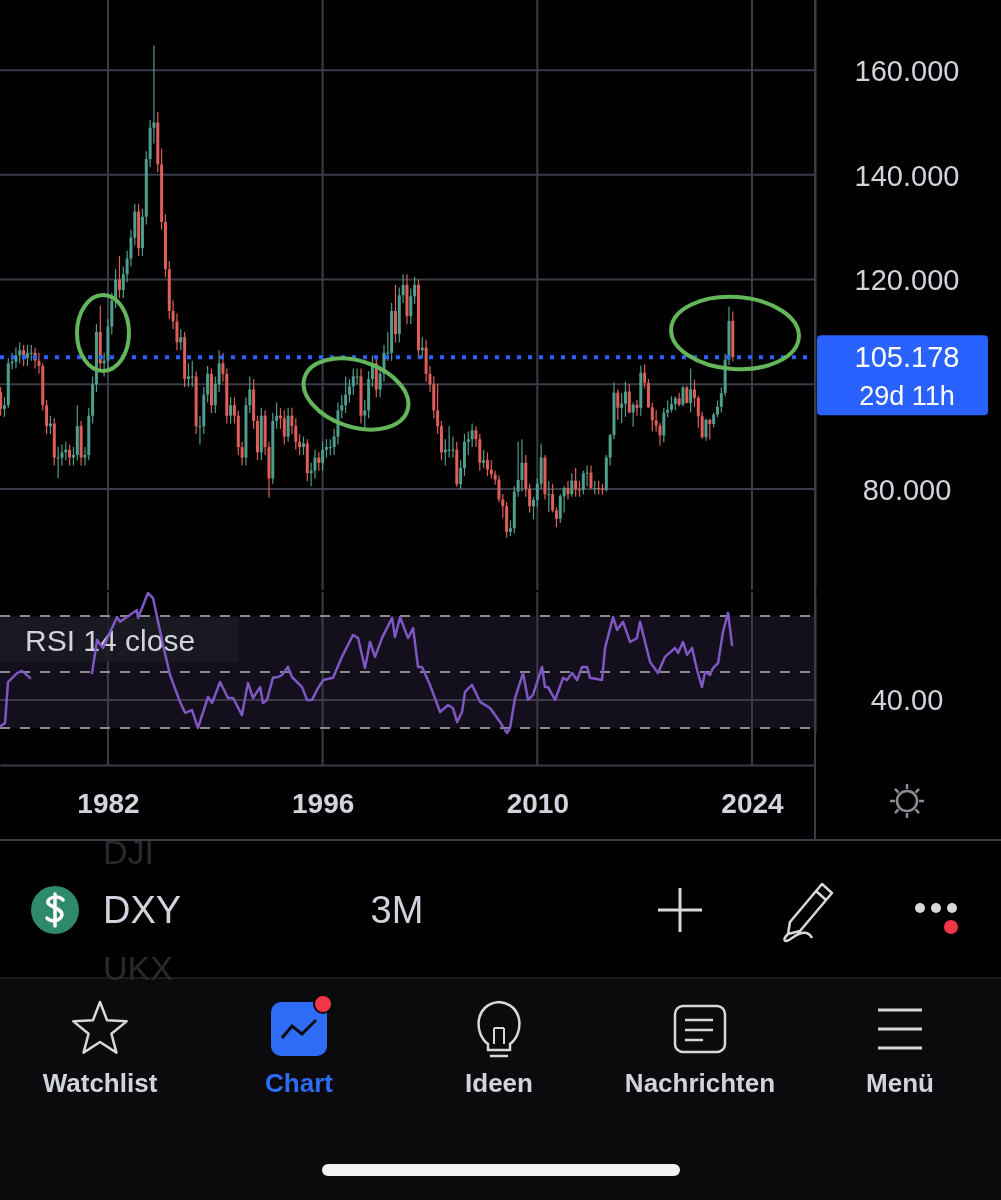 Image resolution: width=1001 pixels, height=1200 pixels. What do you see at coordinates (499, 1083) in the screenshot?
I see `text: Ideen` at bounding box center [499, 1083].